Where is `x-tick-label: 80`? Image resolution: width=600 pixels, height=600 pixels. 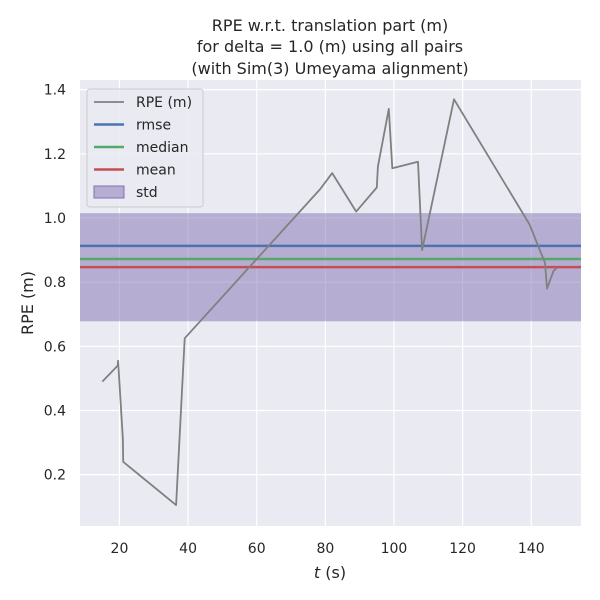 x-tick-label: 80 is located at coordinates (325, 549).